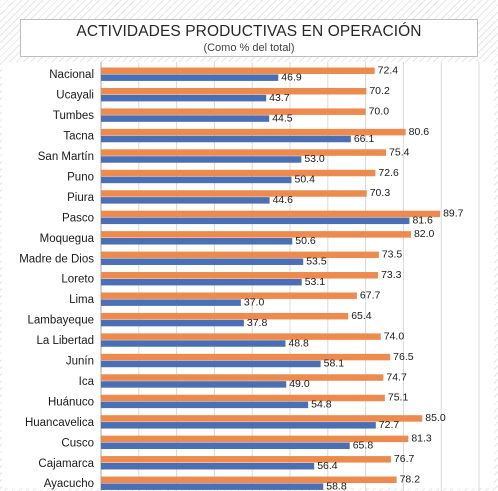 This screenshot has height=491, width=498. Describe the element at coordinates (66, 464) in the screenshot. I see `category-label: Cajamarca` at that location.